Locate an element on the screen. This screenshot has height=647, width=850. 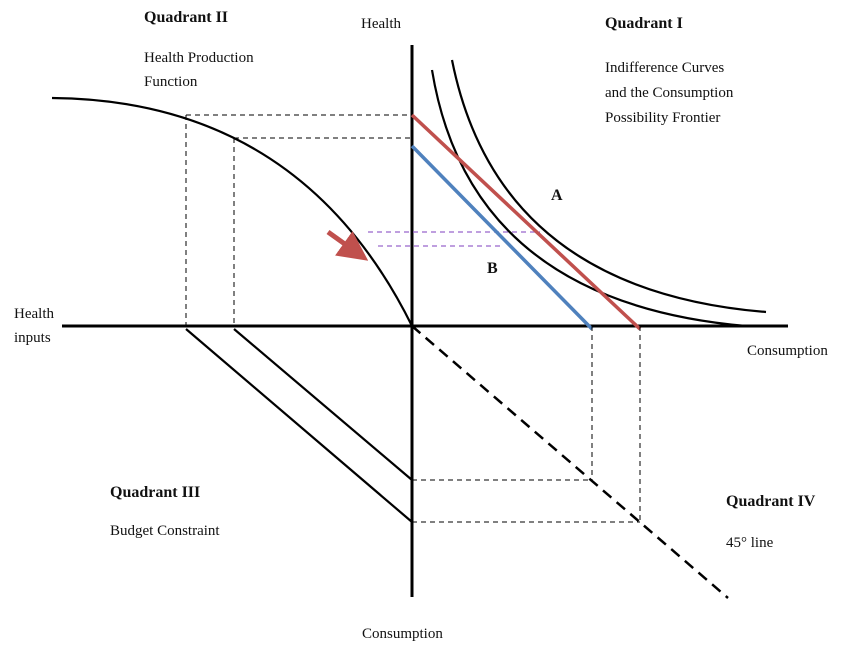
q1-desc-line2: and the Consumption is located at coordinates (669, 93).